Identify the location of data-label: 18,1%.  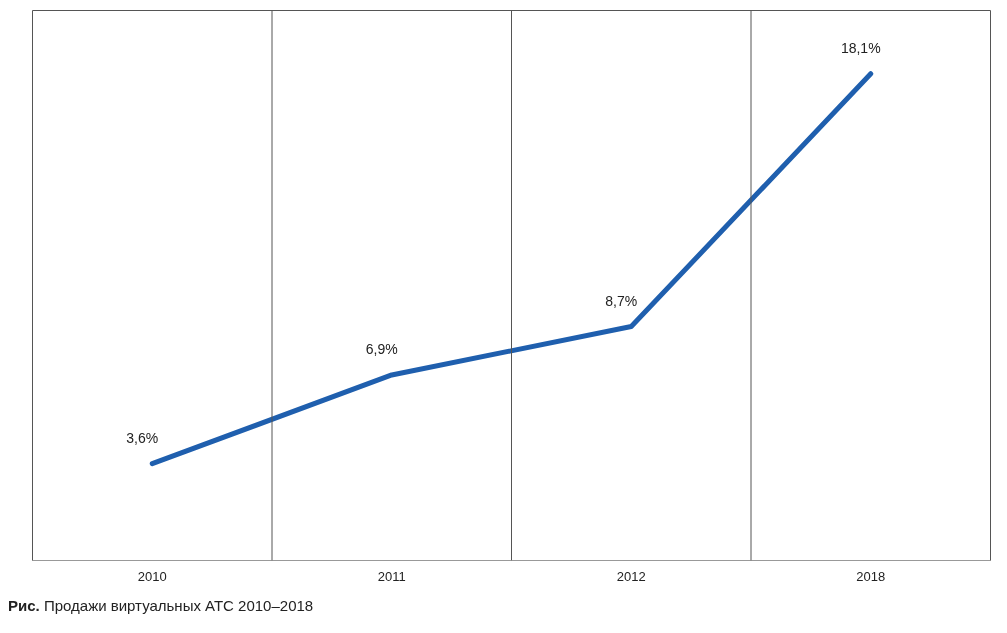
(860, 47).